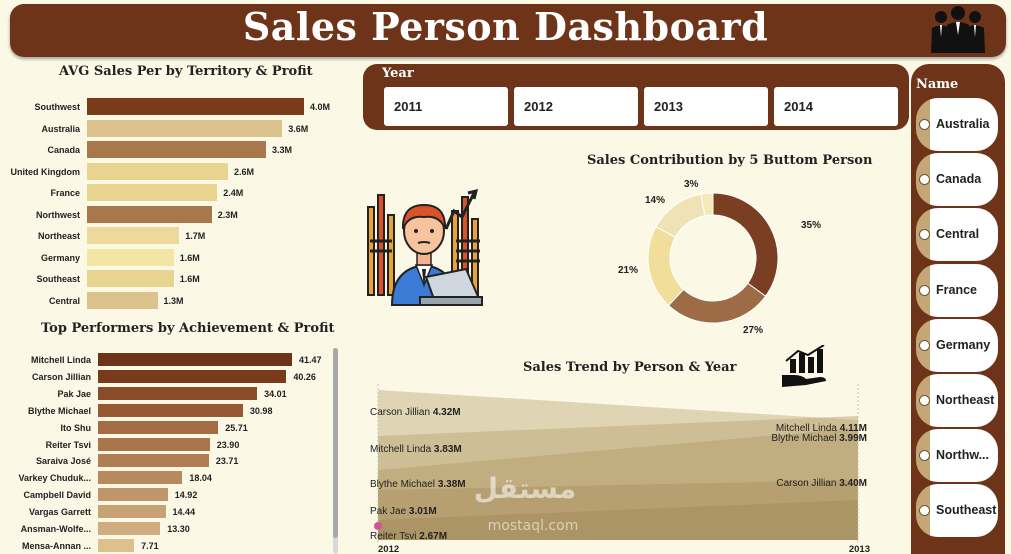 The height and width of the screenshot is (554, 1011). Describe the element at coordinates (236, 427) in the screenshot. I see `performer-value-label: 25.71` at that location.